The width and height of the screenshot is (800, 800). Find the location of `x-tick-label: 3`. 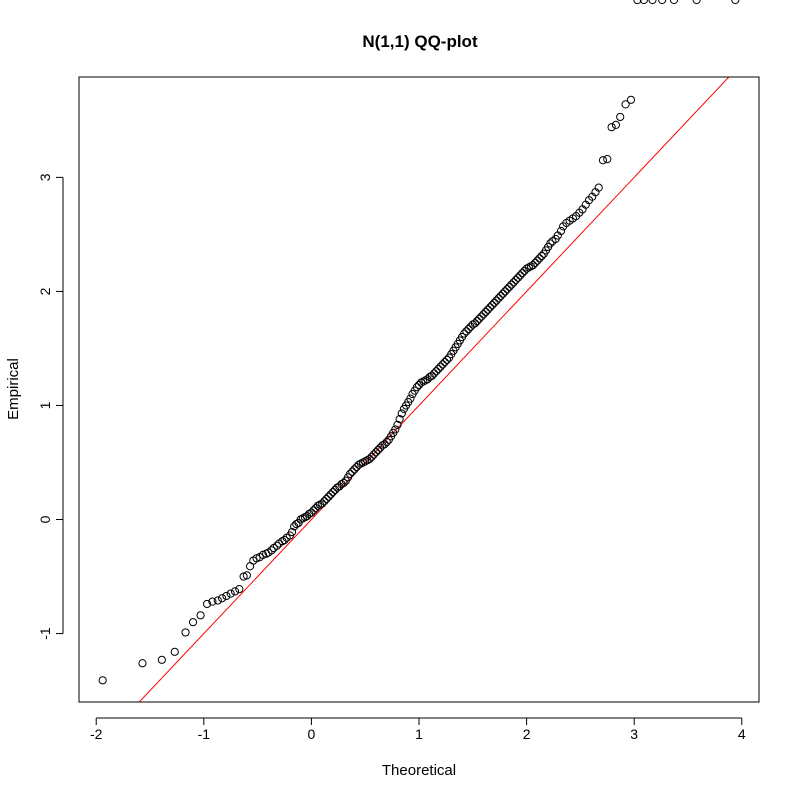

x-tick-label: 3 is located at coordinates (634, 734).